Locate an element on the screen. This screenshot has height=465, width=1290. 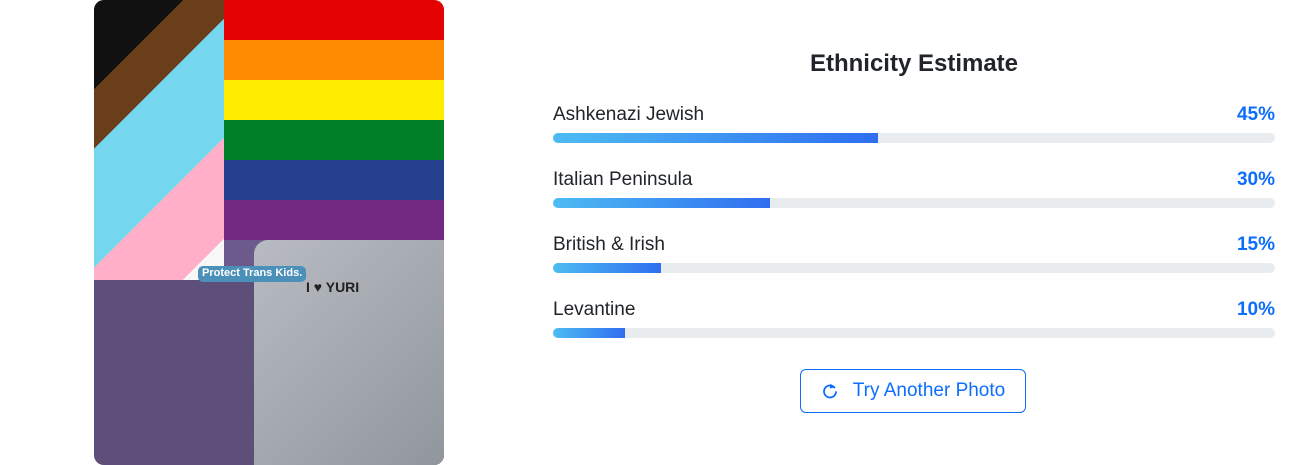
result-row: Italian Peninsula 30% is located at coordinates (914, 189).